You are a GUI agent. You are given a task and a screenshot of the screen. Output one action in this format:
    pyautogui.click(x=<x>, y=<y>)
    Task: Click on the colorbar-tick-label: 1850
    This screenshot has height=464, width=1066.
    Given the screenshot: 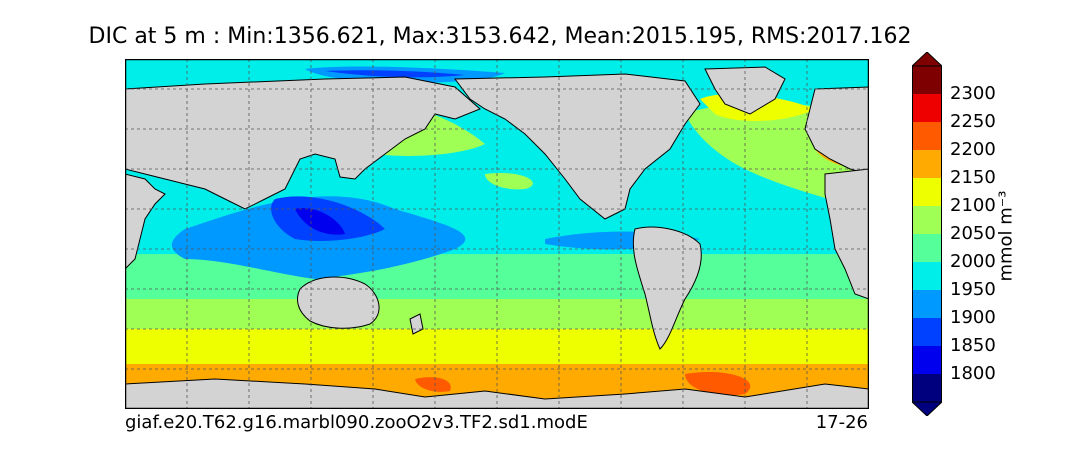 What is the action you would take?
    pyautogui.click(x=973, y=345)
    